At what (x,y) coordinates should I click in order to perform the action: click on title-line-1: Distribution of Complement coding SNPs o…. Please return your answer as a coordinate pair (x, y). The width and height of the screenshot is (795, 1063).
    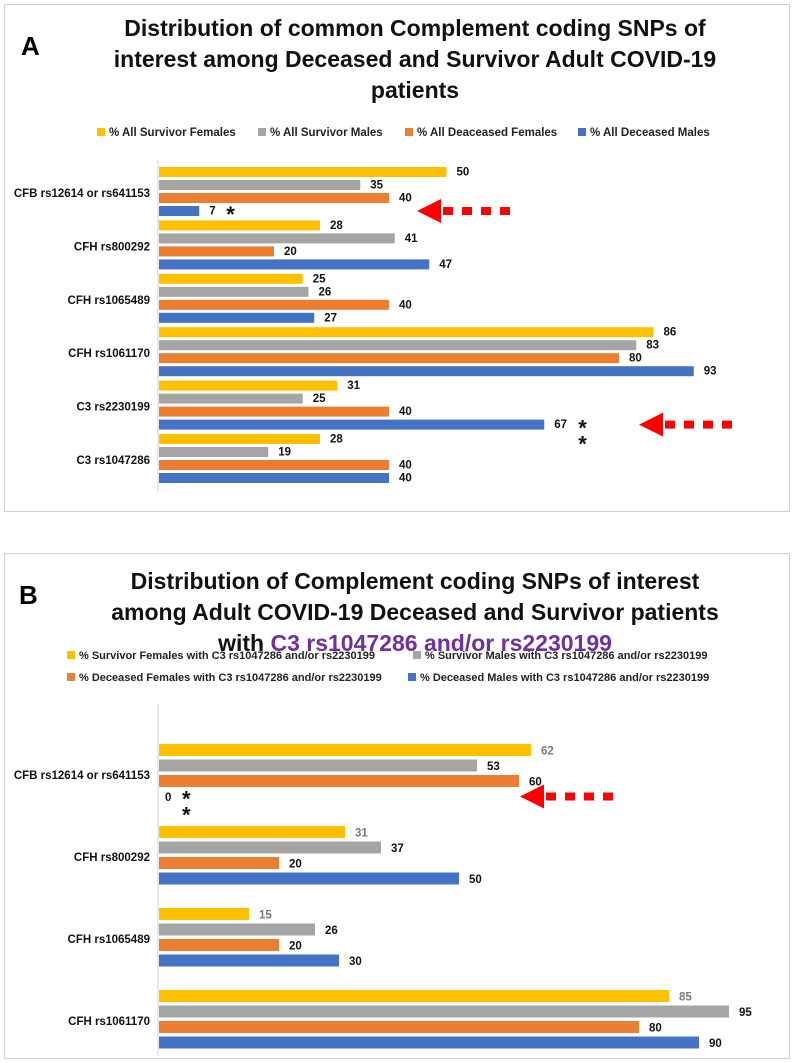
    Looking at the image, I should click on (415, 581).